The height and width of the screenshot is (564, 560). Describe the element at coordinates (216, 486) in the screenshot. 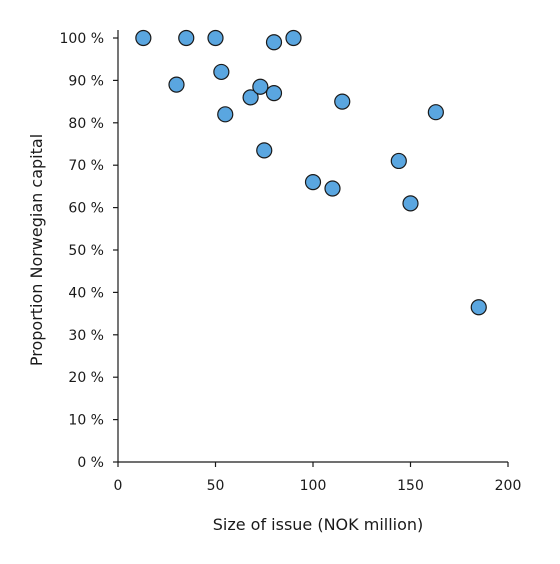

I see `x-tick-label: 50` at that location.